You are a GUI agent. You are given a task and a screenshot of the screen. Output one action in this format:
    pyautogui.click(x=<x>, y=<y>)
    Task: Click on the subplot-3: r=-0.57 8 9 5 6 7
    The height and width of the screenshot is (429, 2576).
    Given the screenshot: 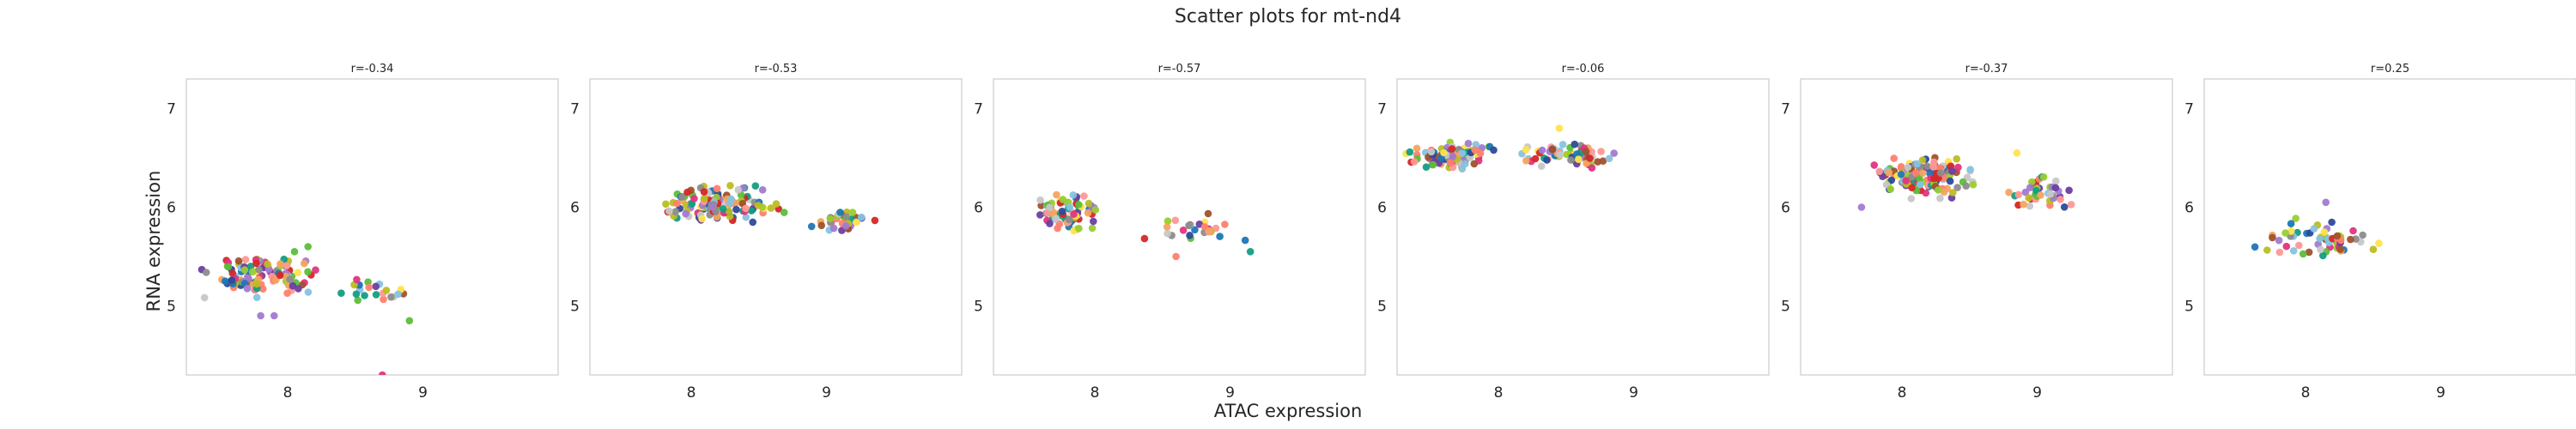 What is the action you would take?
    pyautogui.click(x=1170, y=233)
    